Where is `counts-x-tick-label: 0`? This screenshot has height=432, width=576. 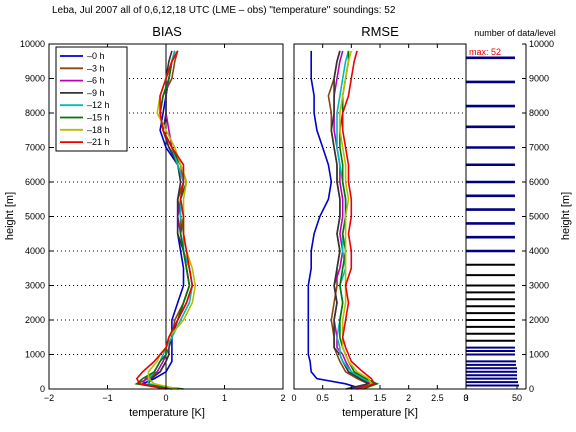 counts-x-tick-label: 0 is located at coordinates (465, 398).